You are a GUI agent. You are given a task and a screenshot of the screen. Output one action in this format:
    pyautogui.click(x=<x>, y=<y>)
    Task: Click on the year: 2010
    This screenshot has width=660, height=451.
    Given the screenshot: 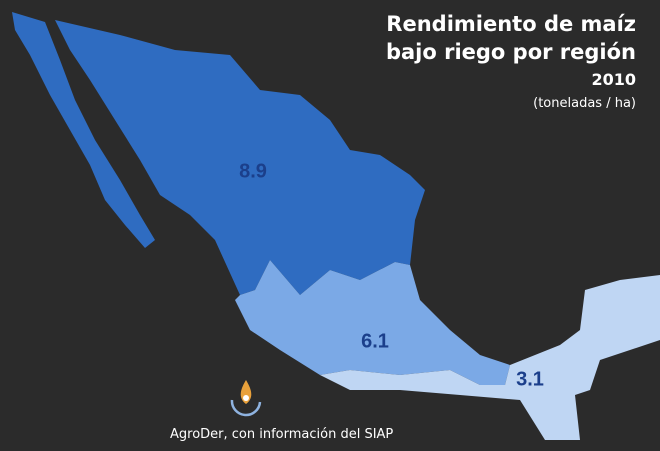 What is the action you would take?
    pyautogui.click(x=613, y=79)
    